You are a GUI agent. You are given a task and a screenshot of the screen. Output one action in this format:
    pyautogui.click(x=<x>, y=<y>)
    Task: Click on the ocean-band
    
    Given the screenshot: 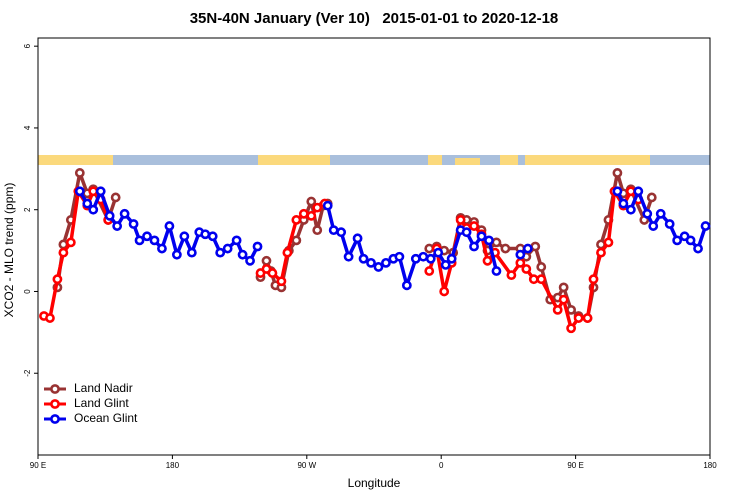 What is the action you would take?
    pyautogui.click(x=374, y=160)
    